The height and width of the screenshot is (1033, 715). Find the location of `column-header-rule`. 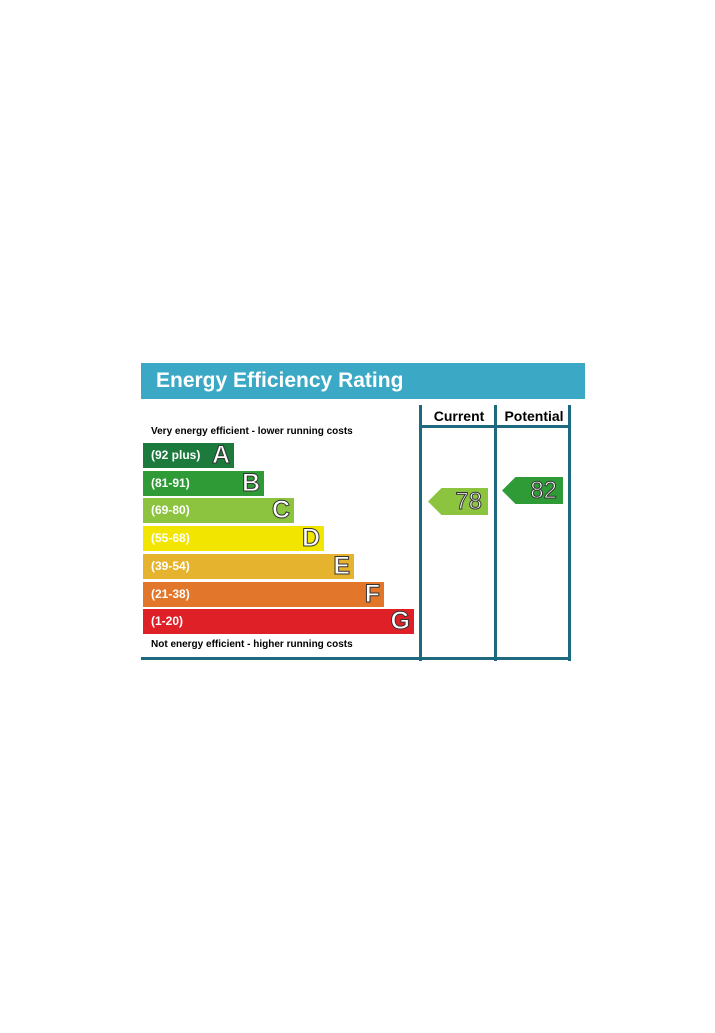

column-header-rule is located at coordinates (495, 426).